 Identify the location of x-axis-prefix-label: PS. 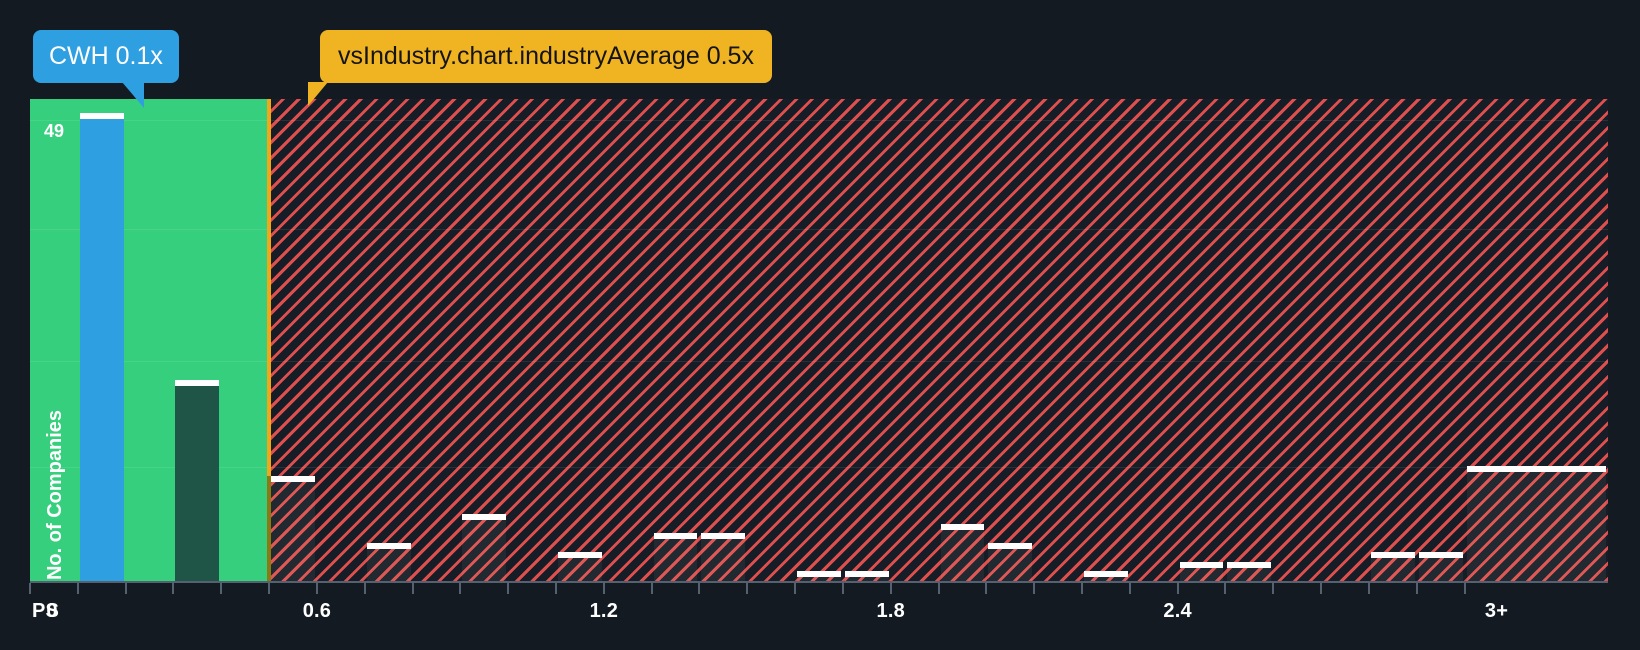
(46, 611).